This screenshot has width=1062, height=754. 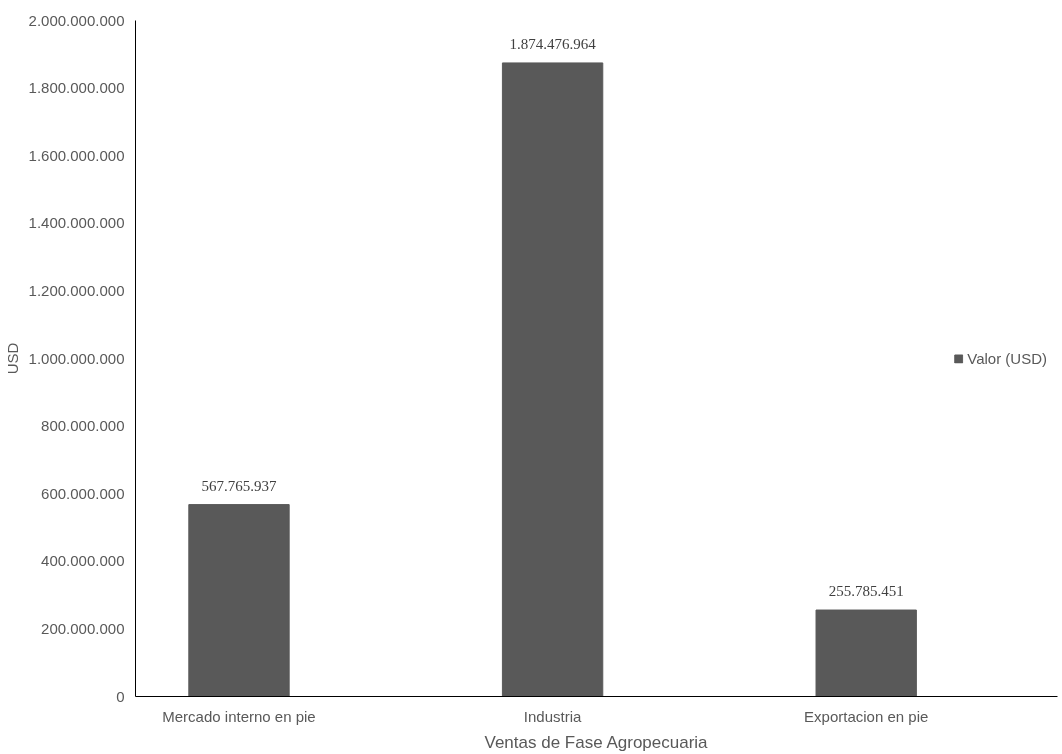 I want to click on data-label: 1.874.476.964, so click(x=553, y=43).